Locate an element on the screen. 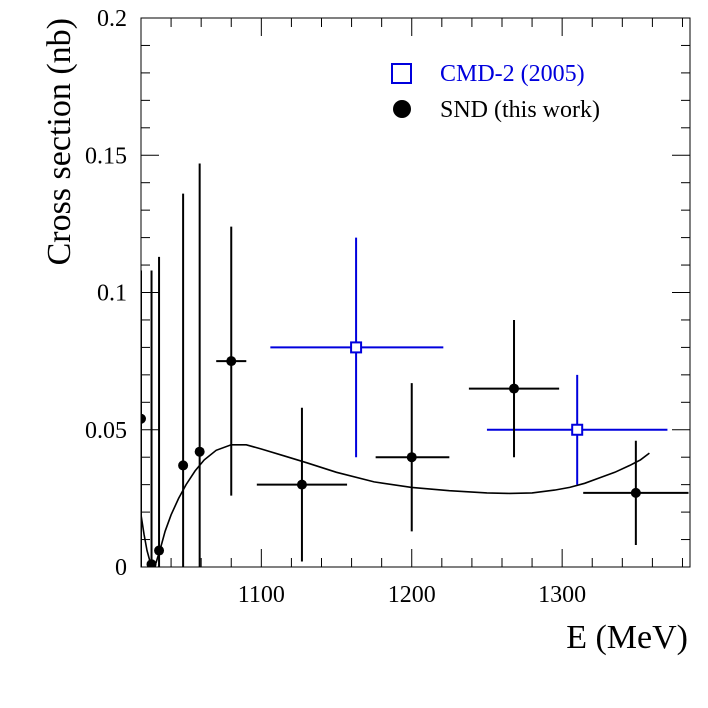 This screenshot has width=708, height=708. fit-curve is located at coordinates (395, 505).